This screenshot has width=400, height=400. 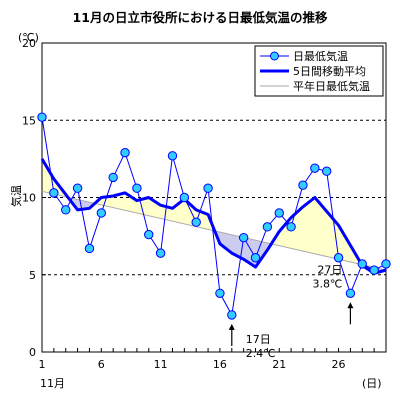 What do you see at coordinates (29, 120) in the screenshot?
I see `y-tick-label: 15` at bounding box center [29, 120].